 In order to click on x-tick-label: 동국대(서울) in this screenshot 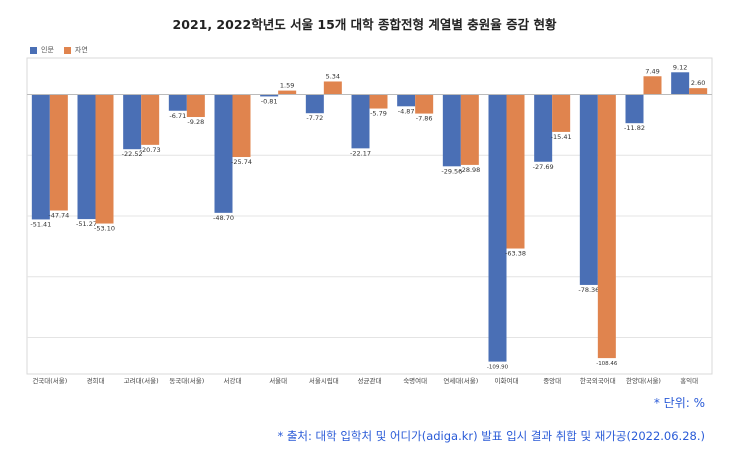, I will do `click(186, 380)`.